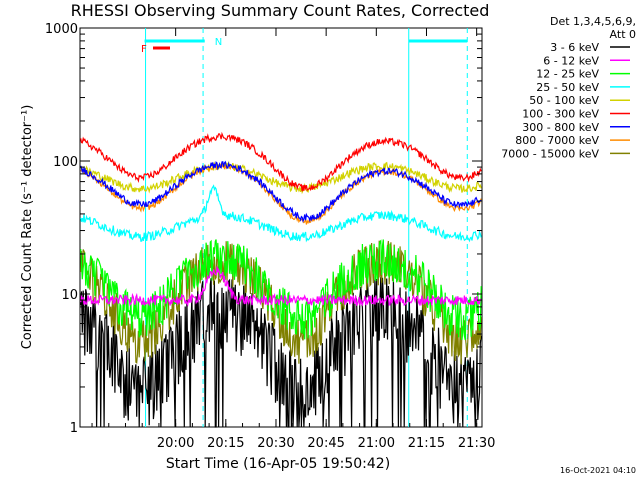  Describe the element at coordinates (74, 428) in the screenshot. I see `y-tick-label: 1` at that location.